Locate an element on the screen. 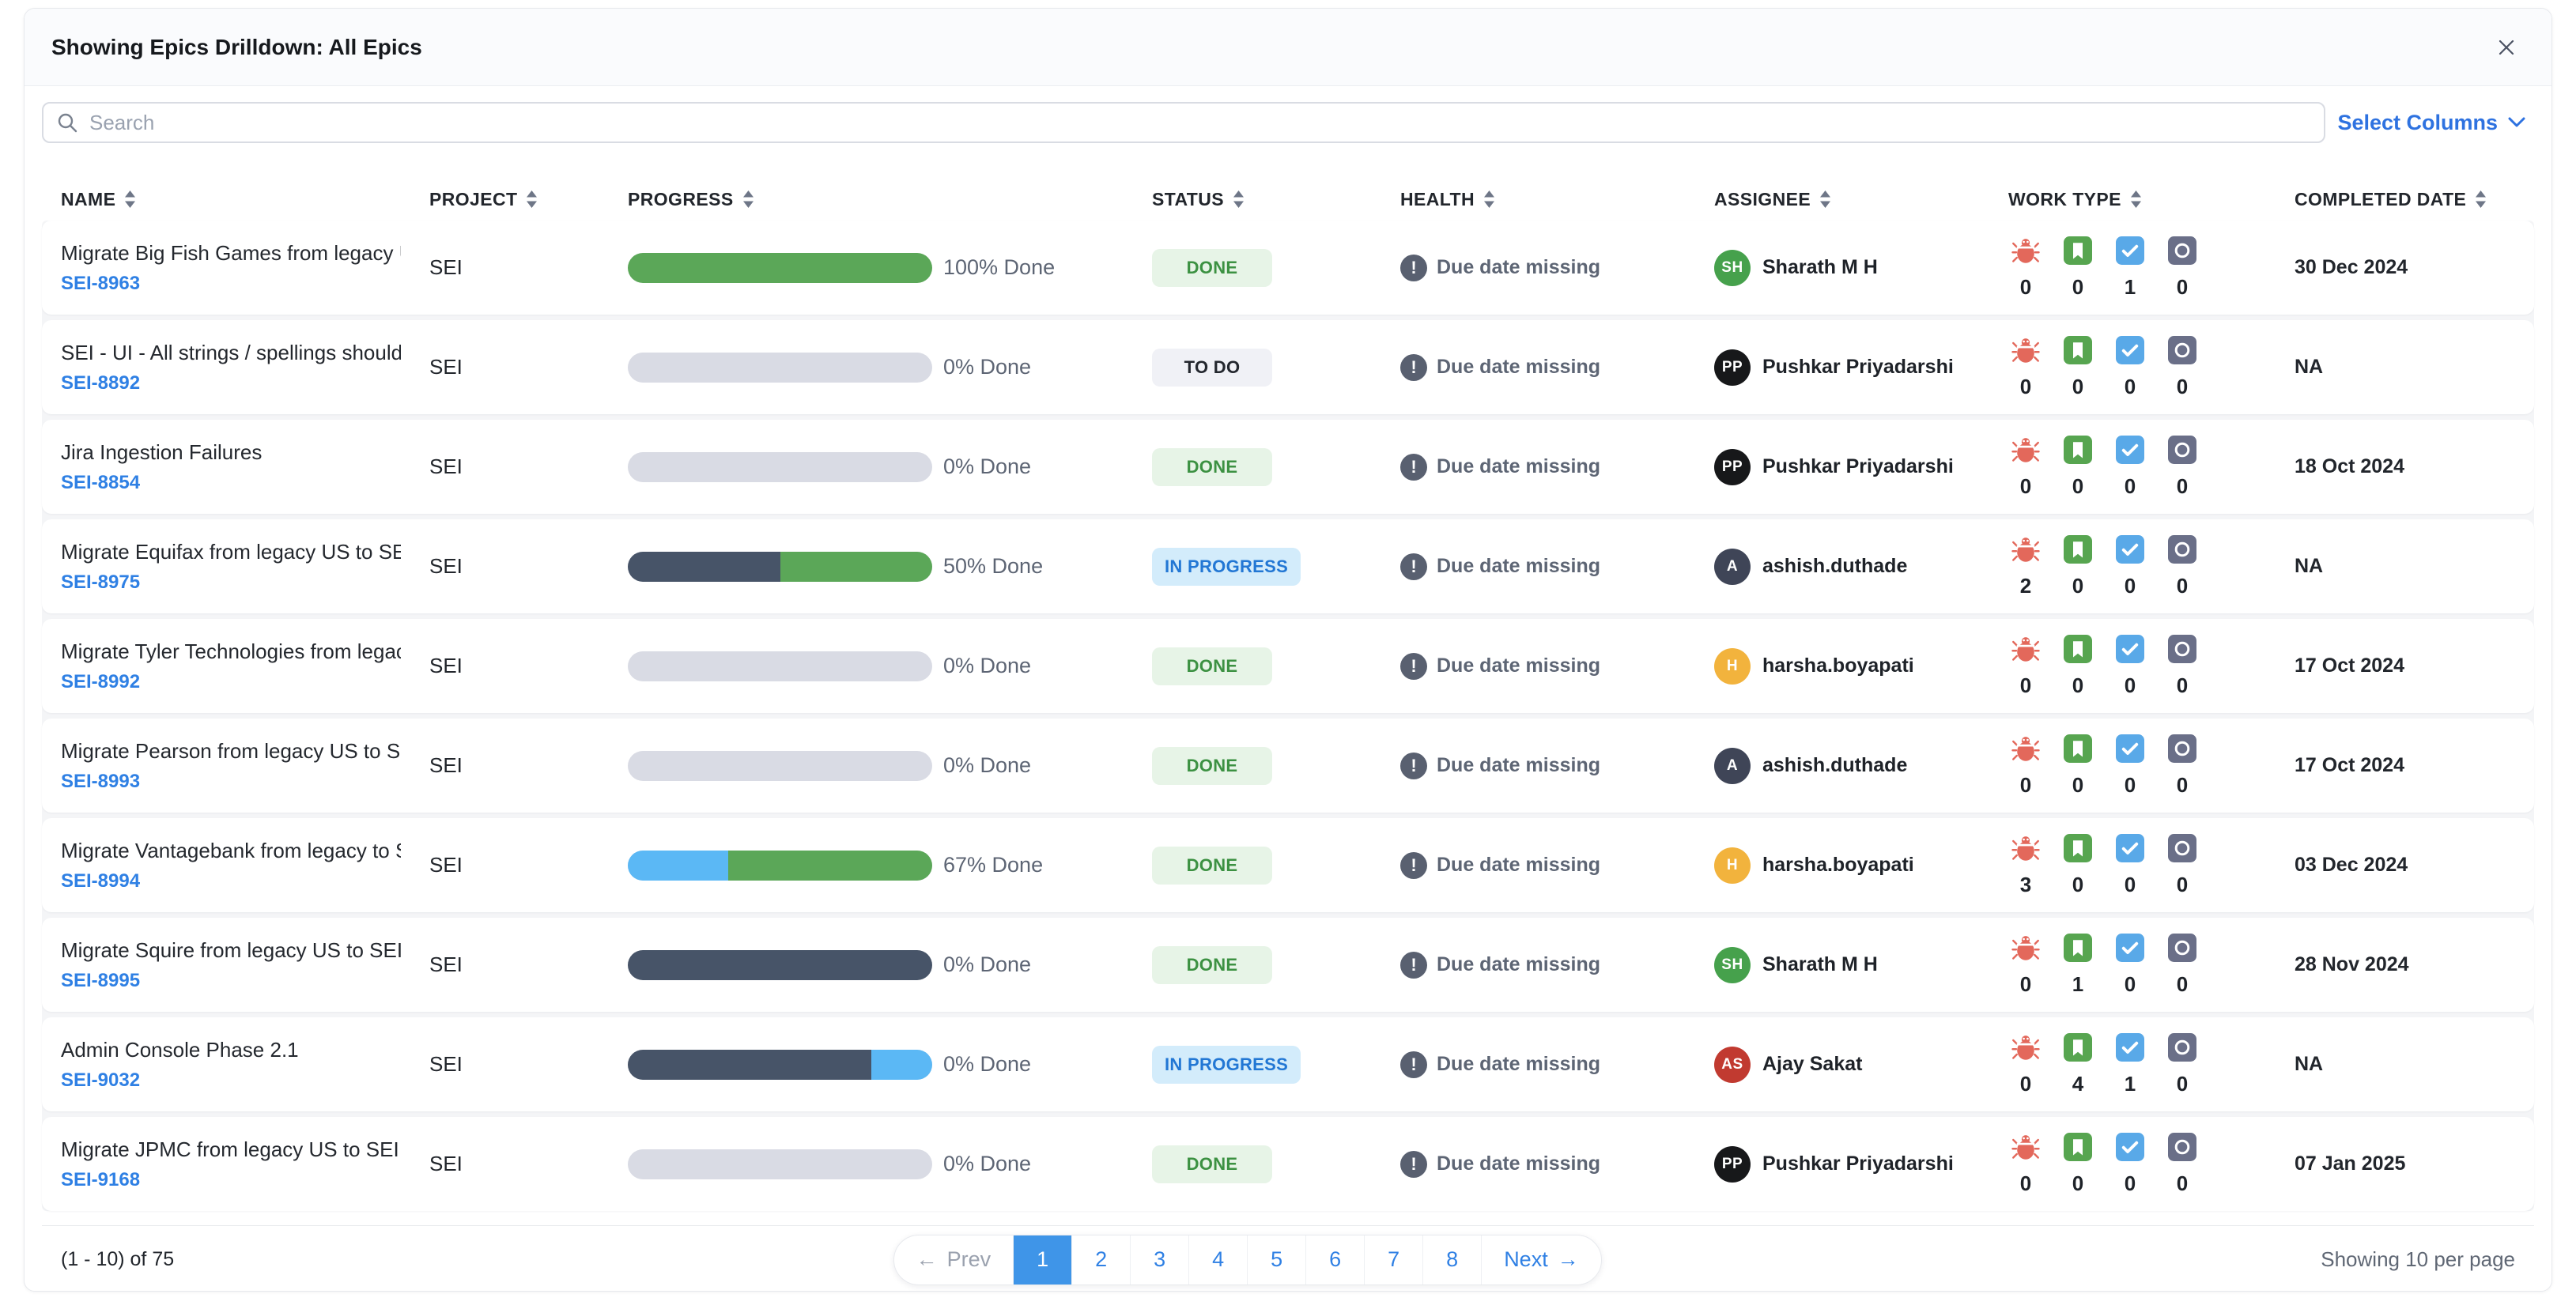 This screenshot has width=2576, height=1309. epic-key-link: SEI-8975 is located at coordinates (101, 582).